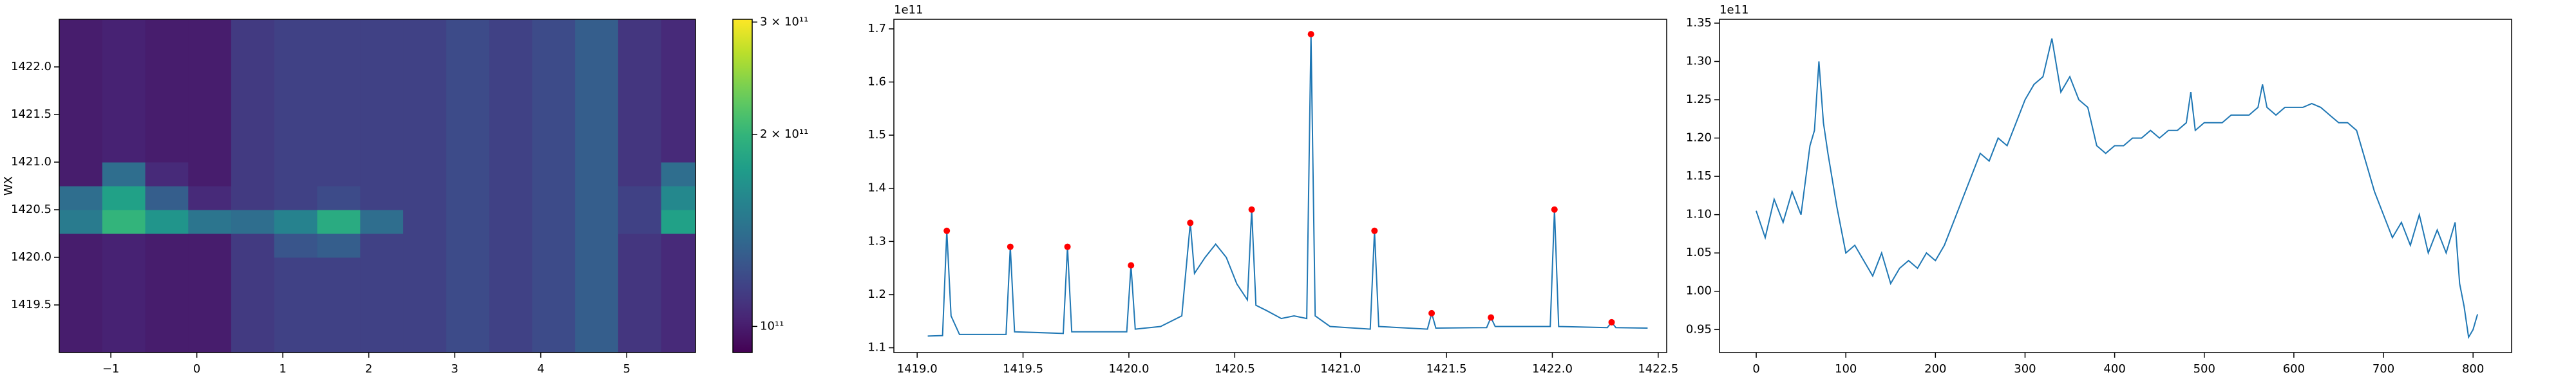 The image size is (2576, 386). Describe the element at coordinates (2204, 369) in the screenshot. I see `x-tick-label: 500` at that location.